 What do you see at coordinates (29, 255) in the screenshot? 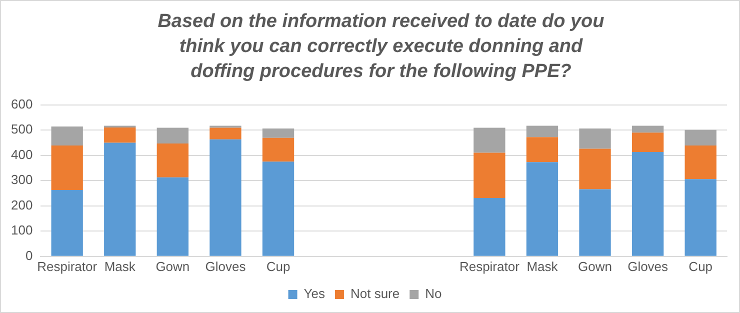
I see `y-tick-label: 0` at bounding box center [29, 255].